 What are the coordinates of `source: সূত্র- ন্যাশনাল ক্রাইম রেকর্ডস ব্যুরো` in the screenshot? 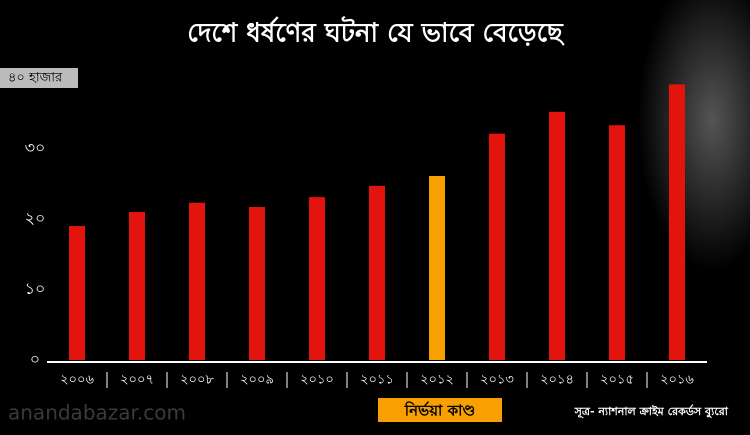 It's located at (651, 411).